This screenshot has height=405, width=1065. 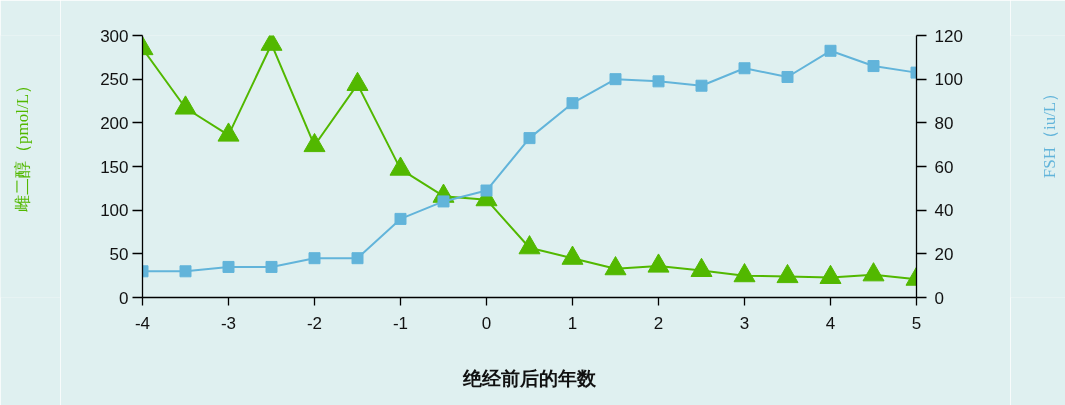 I want to click on y2-tick-label: 40, so click(x=944, y=211).